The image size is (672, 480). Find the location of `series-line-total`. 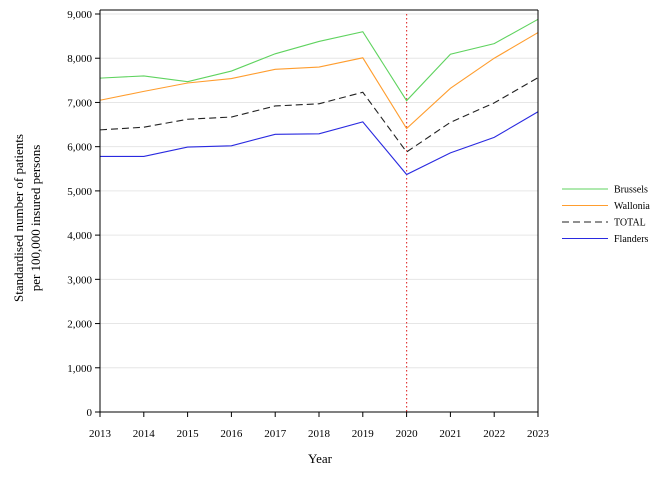

series-line-total is located at coordinates (319, 115).